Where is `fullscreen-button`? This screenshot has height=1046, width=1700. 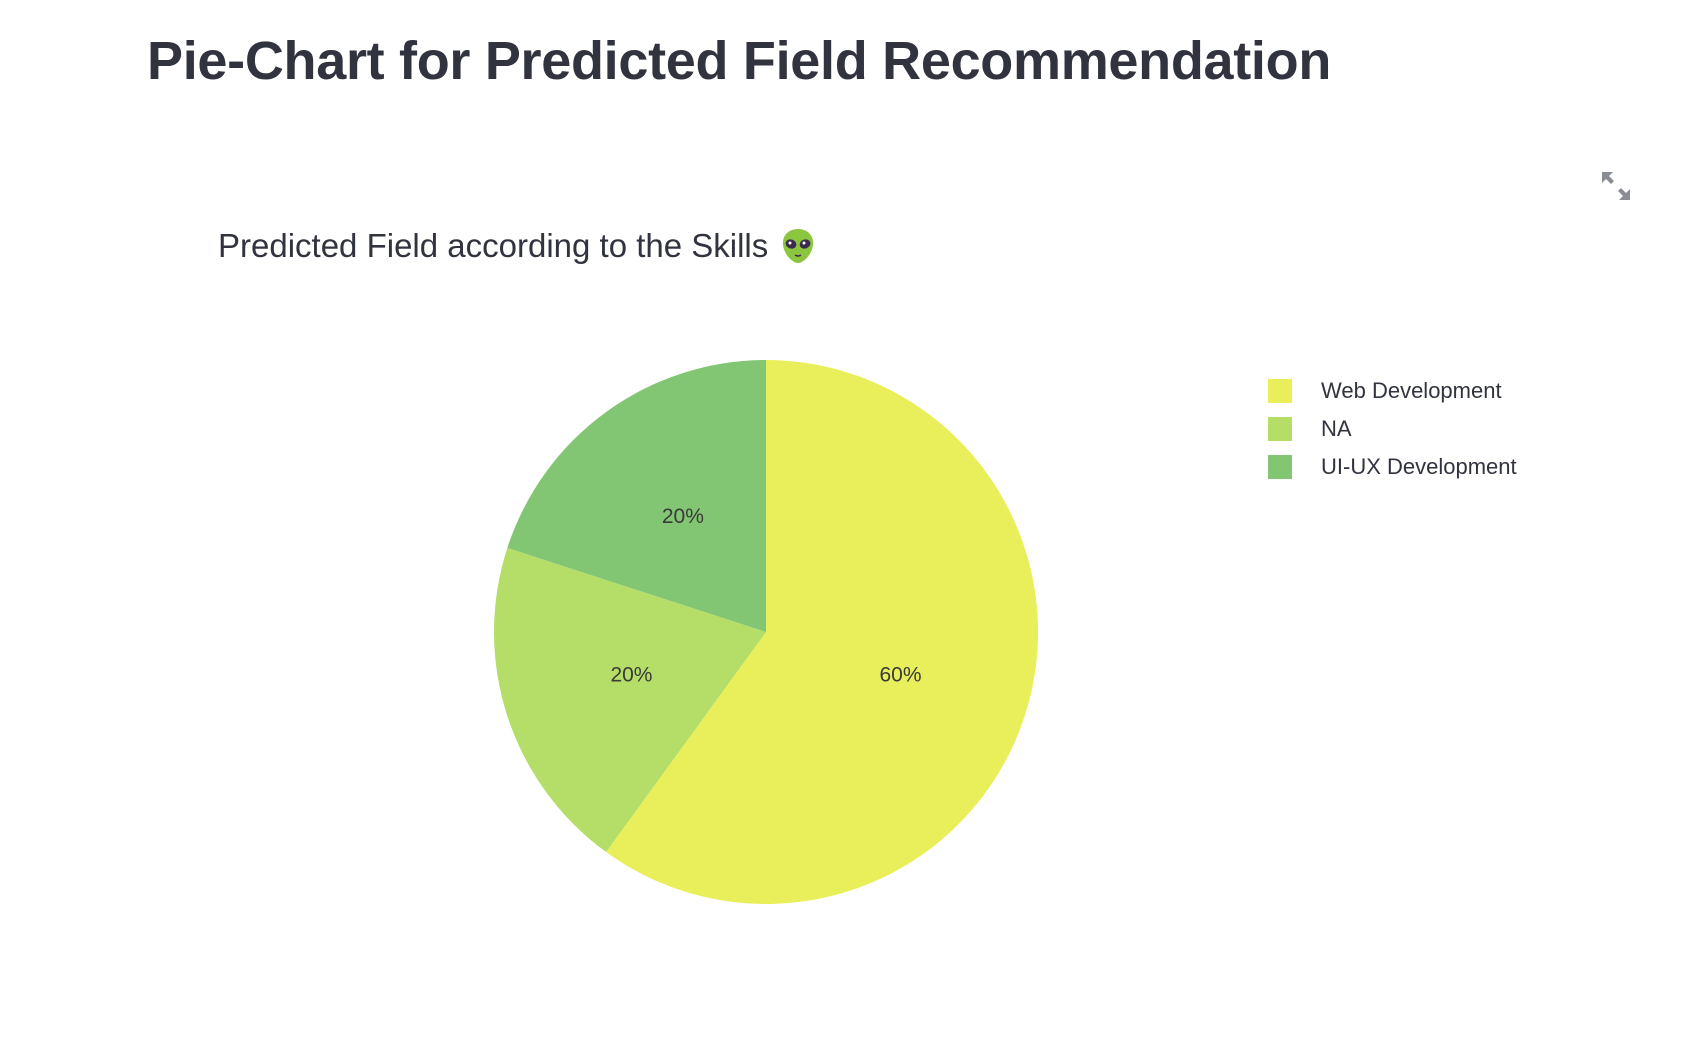
fullscreen-button is located at coordinates (1616, 186).